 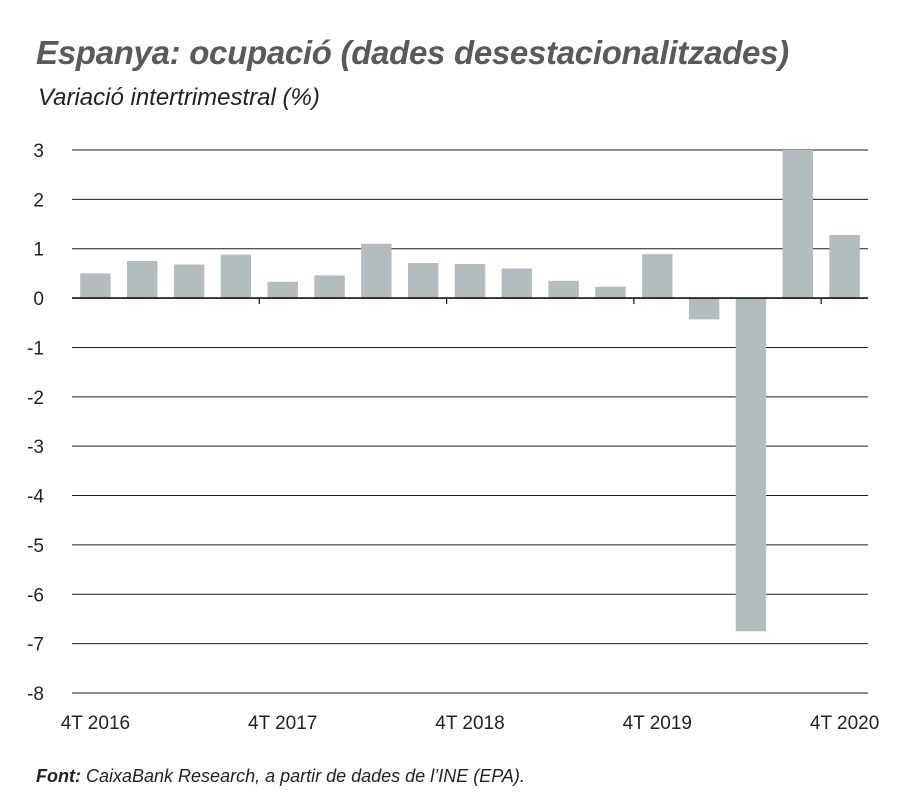 What do you see at coordinates (35, 645) in the screenshot?
I see `y-tick-label: -7` at bounding box center [35, 645].